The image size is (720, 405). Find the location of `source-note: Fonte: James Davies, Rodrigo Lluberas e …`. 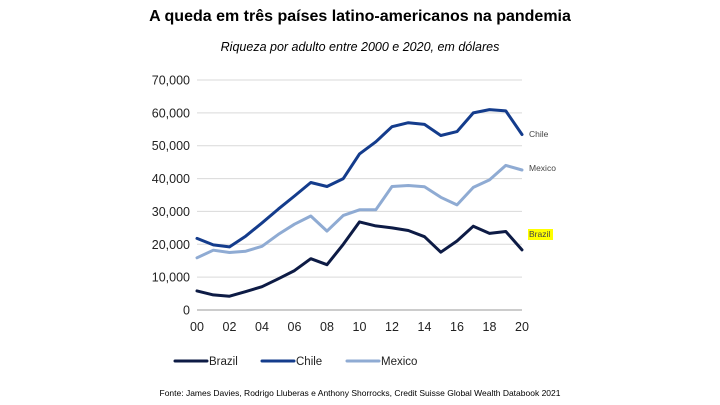

source-note: Fonte: James Davies, Rodrigo Lluberas e … is located at coordinates (360, 393).